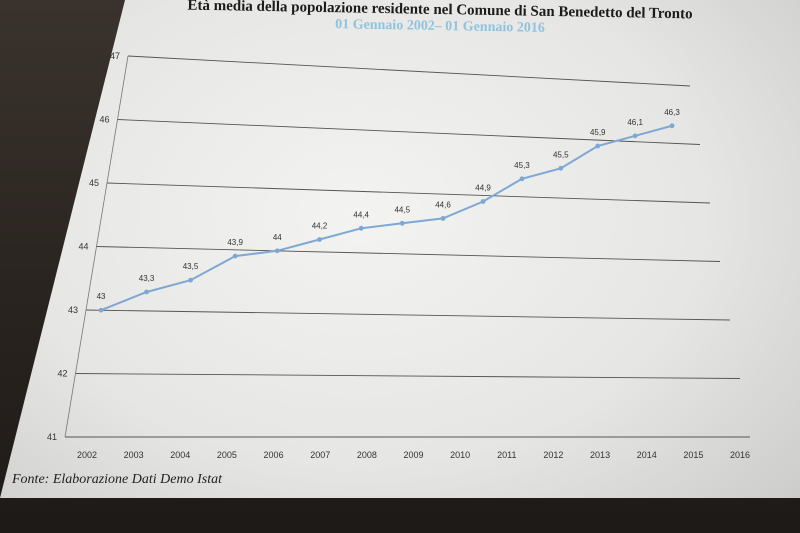 This screenshot has height=533, width=800. I want to click on y-tick-label: 44, so click(83, 247).